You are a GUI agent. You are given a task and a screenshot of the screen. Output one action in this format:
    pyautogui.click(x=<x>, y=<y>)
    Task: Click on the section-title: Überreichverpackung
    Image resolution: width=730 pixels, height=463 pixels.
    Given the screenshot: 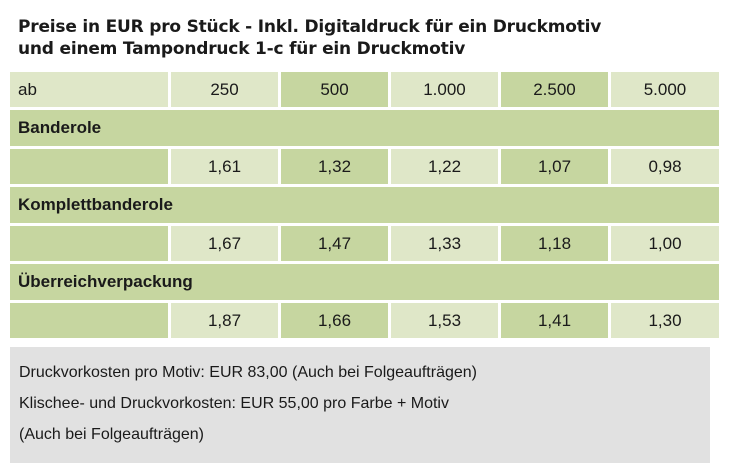 What is the action you would take?
    pyautogui.click(x=364, y=283)
    